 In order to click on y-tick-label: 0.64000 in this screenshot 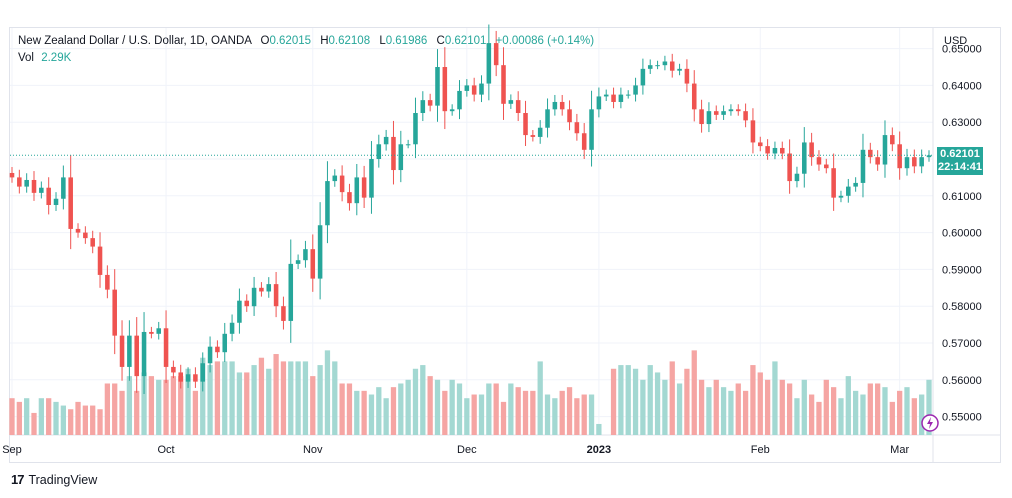, I will do `click(962, 86)`.